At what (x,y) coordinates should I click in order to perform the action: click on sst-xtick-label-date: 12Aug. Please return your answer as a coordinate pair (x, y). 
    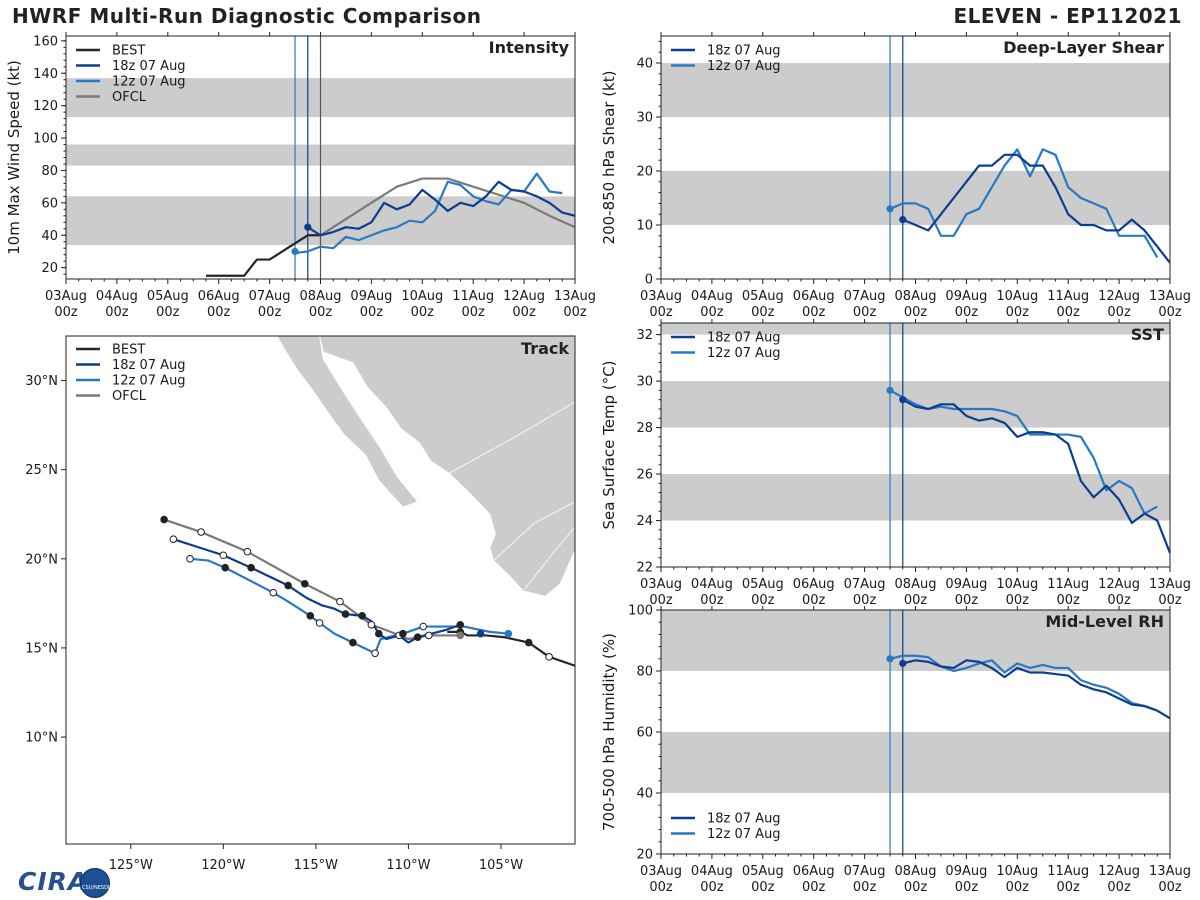
    Looking at the image, I should click on (1119, 584).